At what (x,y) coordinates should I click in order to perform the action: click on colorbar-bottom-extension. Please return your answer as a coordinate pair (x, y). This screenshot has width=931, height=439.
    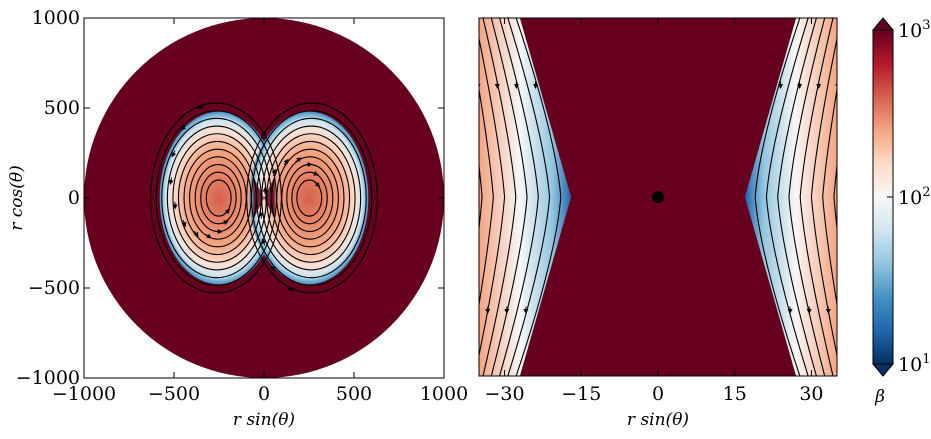
    Looking at the image, I should click on (883, 370).